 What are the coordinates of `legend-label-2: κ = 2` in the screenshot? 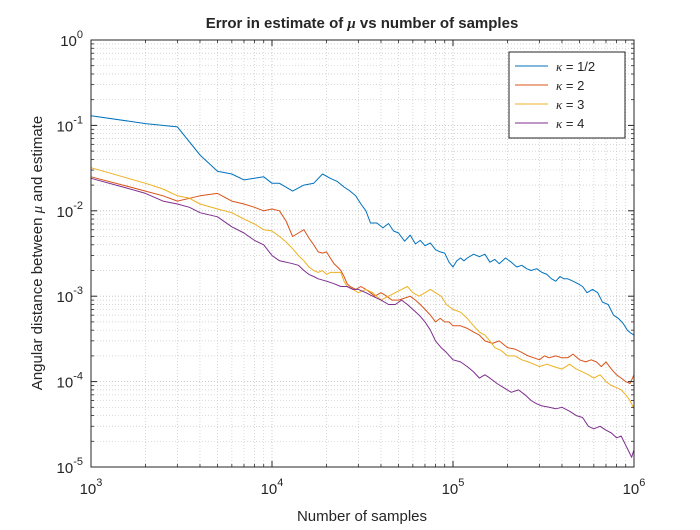 It's located at (570, 85).